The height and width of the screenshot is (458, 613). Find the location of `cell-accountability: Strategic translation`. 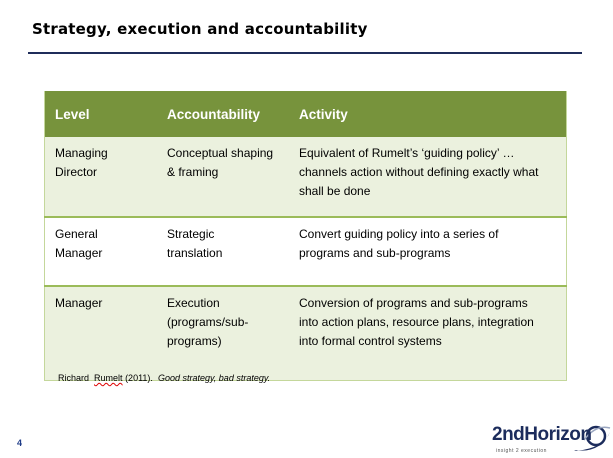

cell-accountability: Strategic translation is located at coordinates (223, 252).